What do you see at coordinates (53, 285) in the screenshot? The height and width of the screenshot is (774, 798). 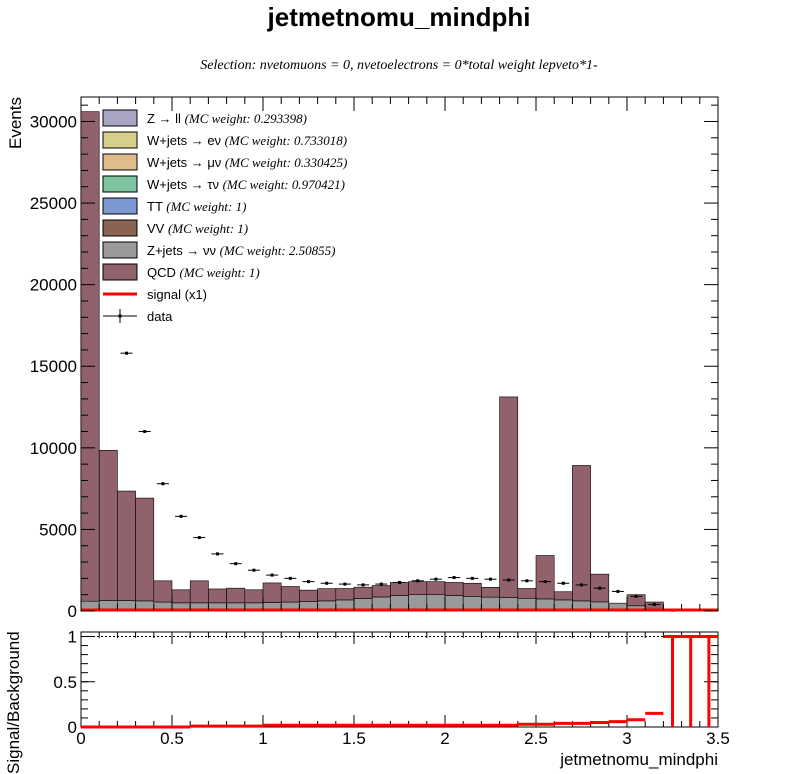 I see `y-tick-label: 20000` at bounding box center [53, 285].